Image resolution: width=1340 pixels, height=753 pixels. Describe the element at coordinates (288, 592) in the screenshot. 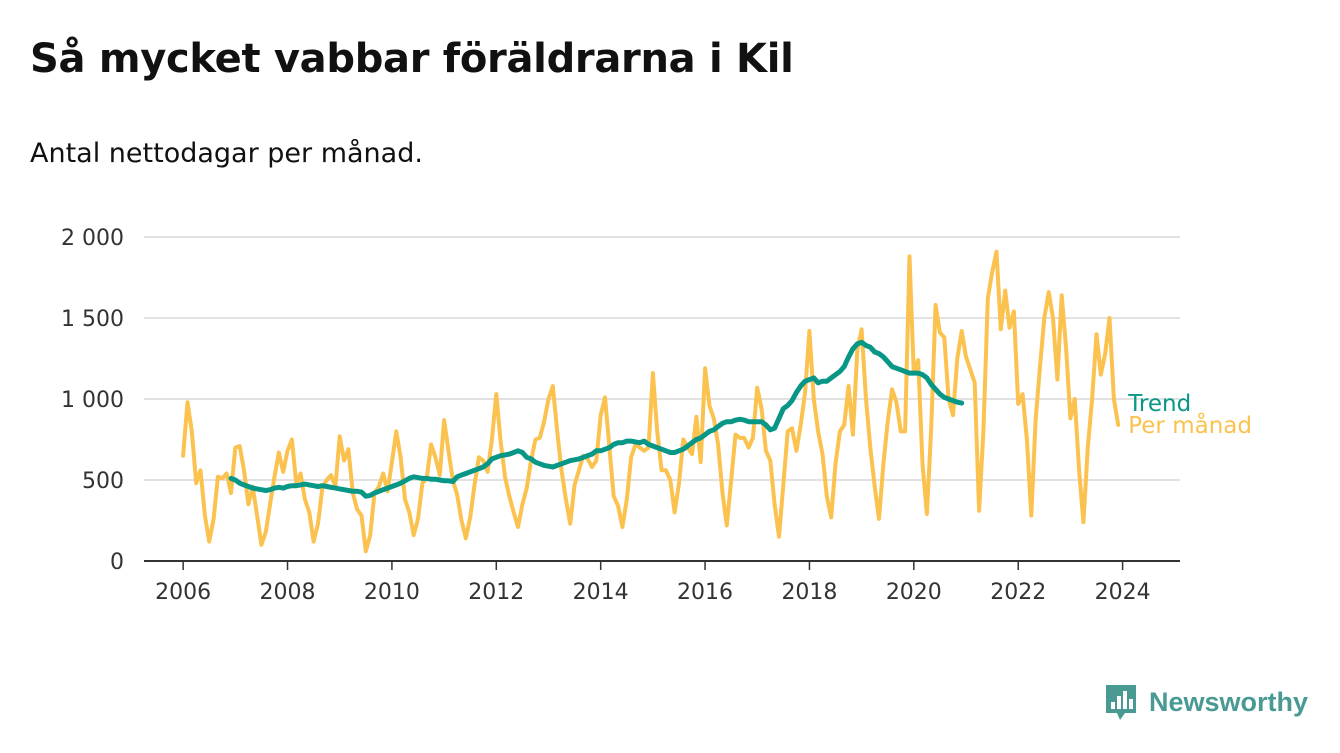

I see `x-tick-label: 2008` at that location.